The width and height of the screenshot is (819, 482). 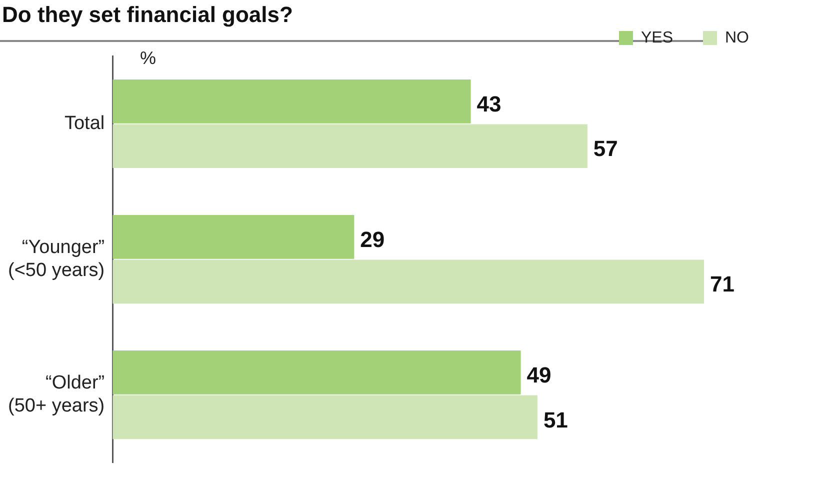 I want to click on data-label: 43, so click(x=489, y=103).